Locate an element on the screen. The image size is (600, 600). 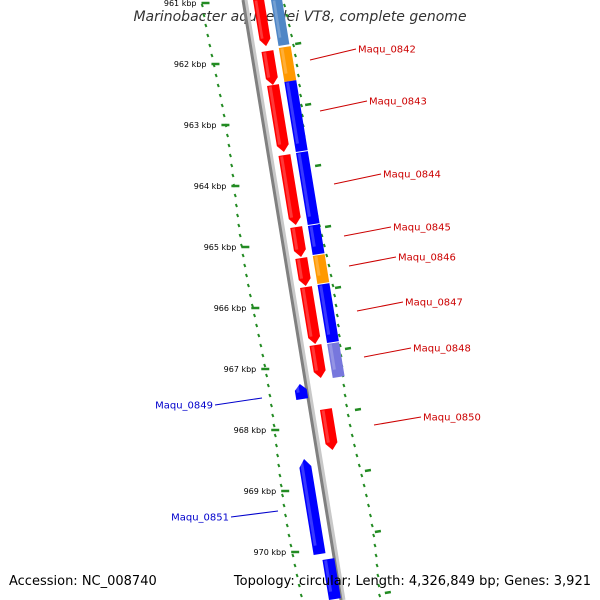
ruler-tick-label: 969 kbp is located at coordinates (260, 491).